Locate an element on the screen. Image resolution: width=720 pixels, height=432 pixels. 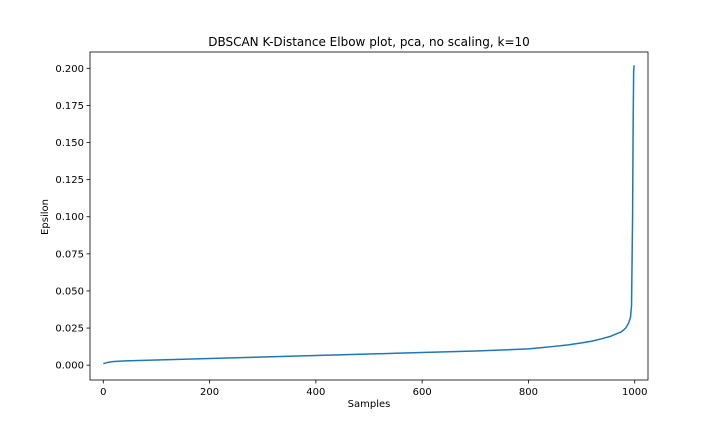
y-tick-label: 0.150 is located at coordinates (69, 143).